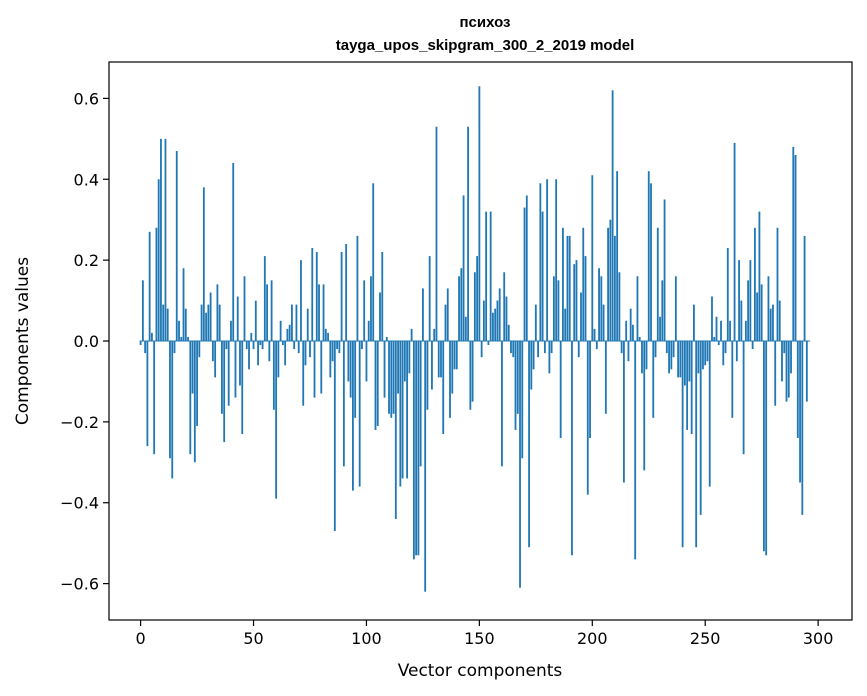 Image resolution: width=867 pixels, height=696 pixels. What do you see at coordinates (705, 638) in the screenshot?
I see `x-tick-label: 250` at bounding box center [705, 638].